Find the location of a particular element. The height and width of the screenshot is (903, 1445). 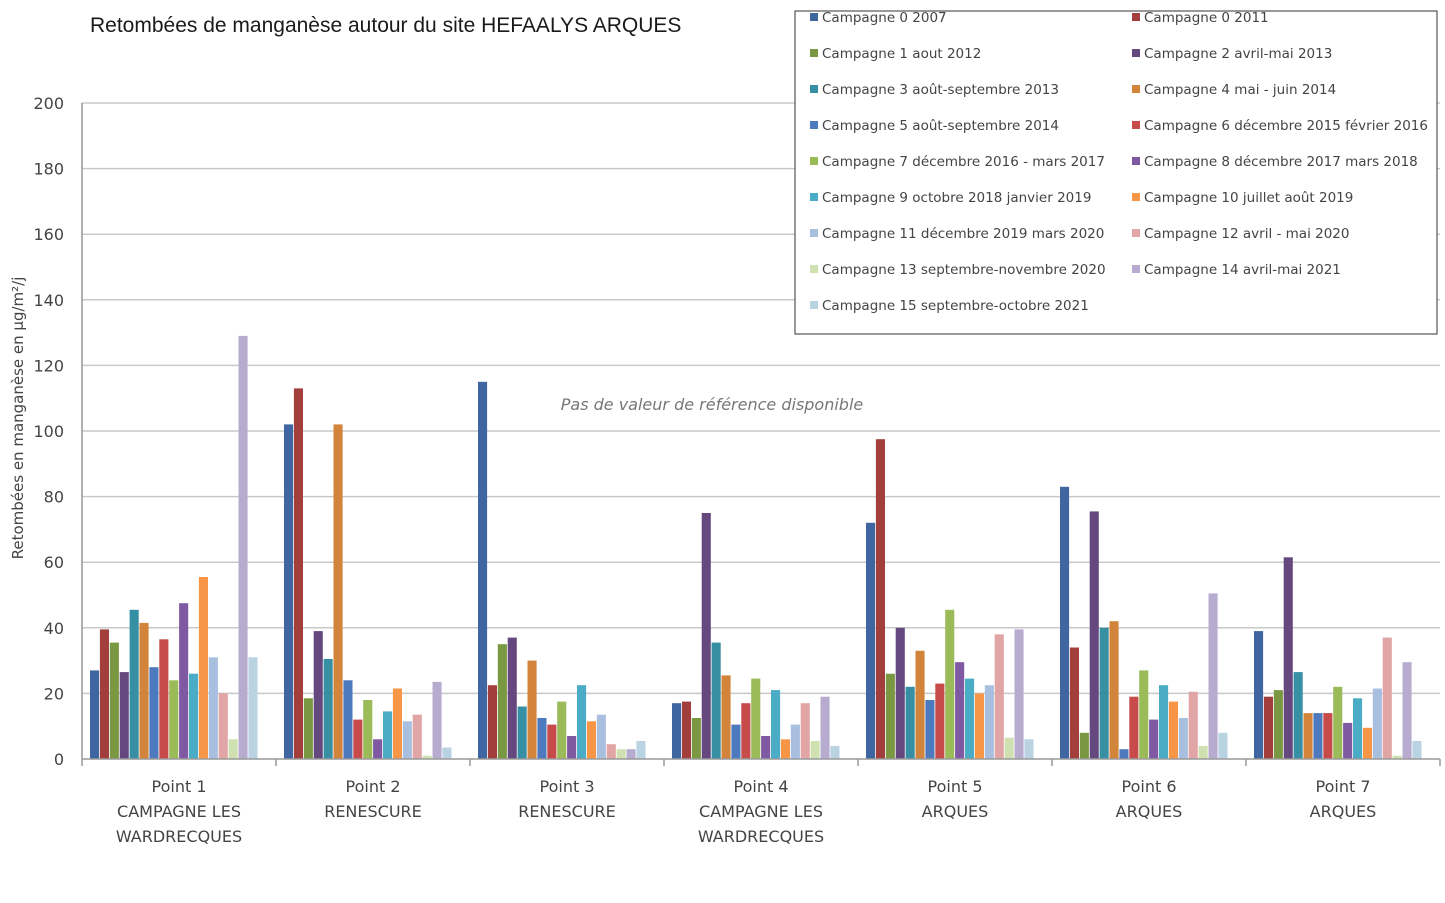

legend-entry: Campagne 15 septembre-octobre 2021 is located at coordinates (955, 306).